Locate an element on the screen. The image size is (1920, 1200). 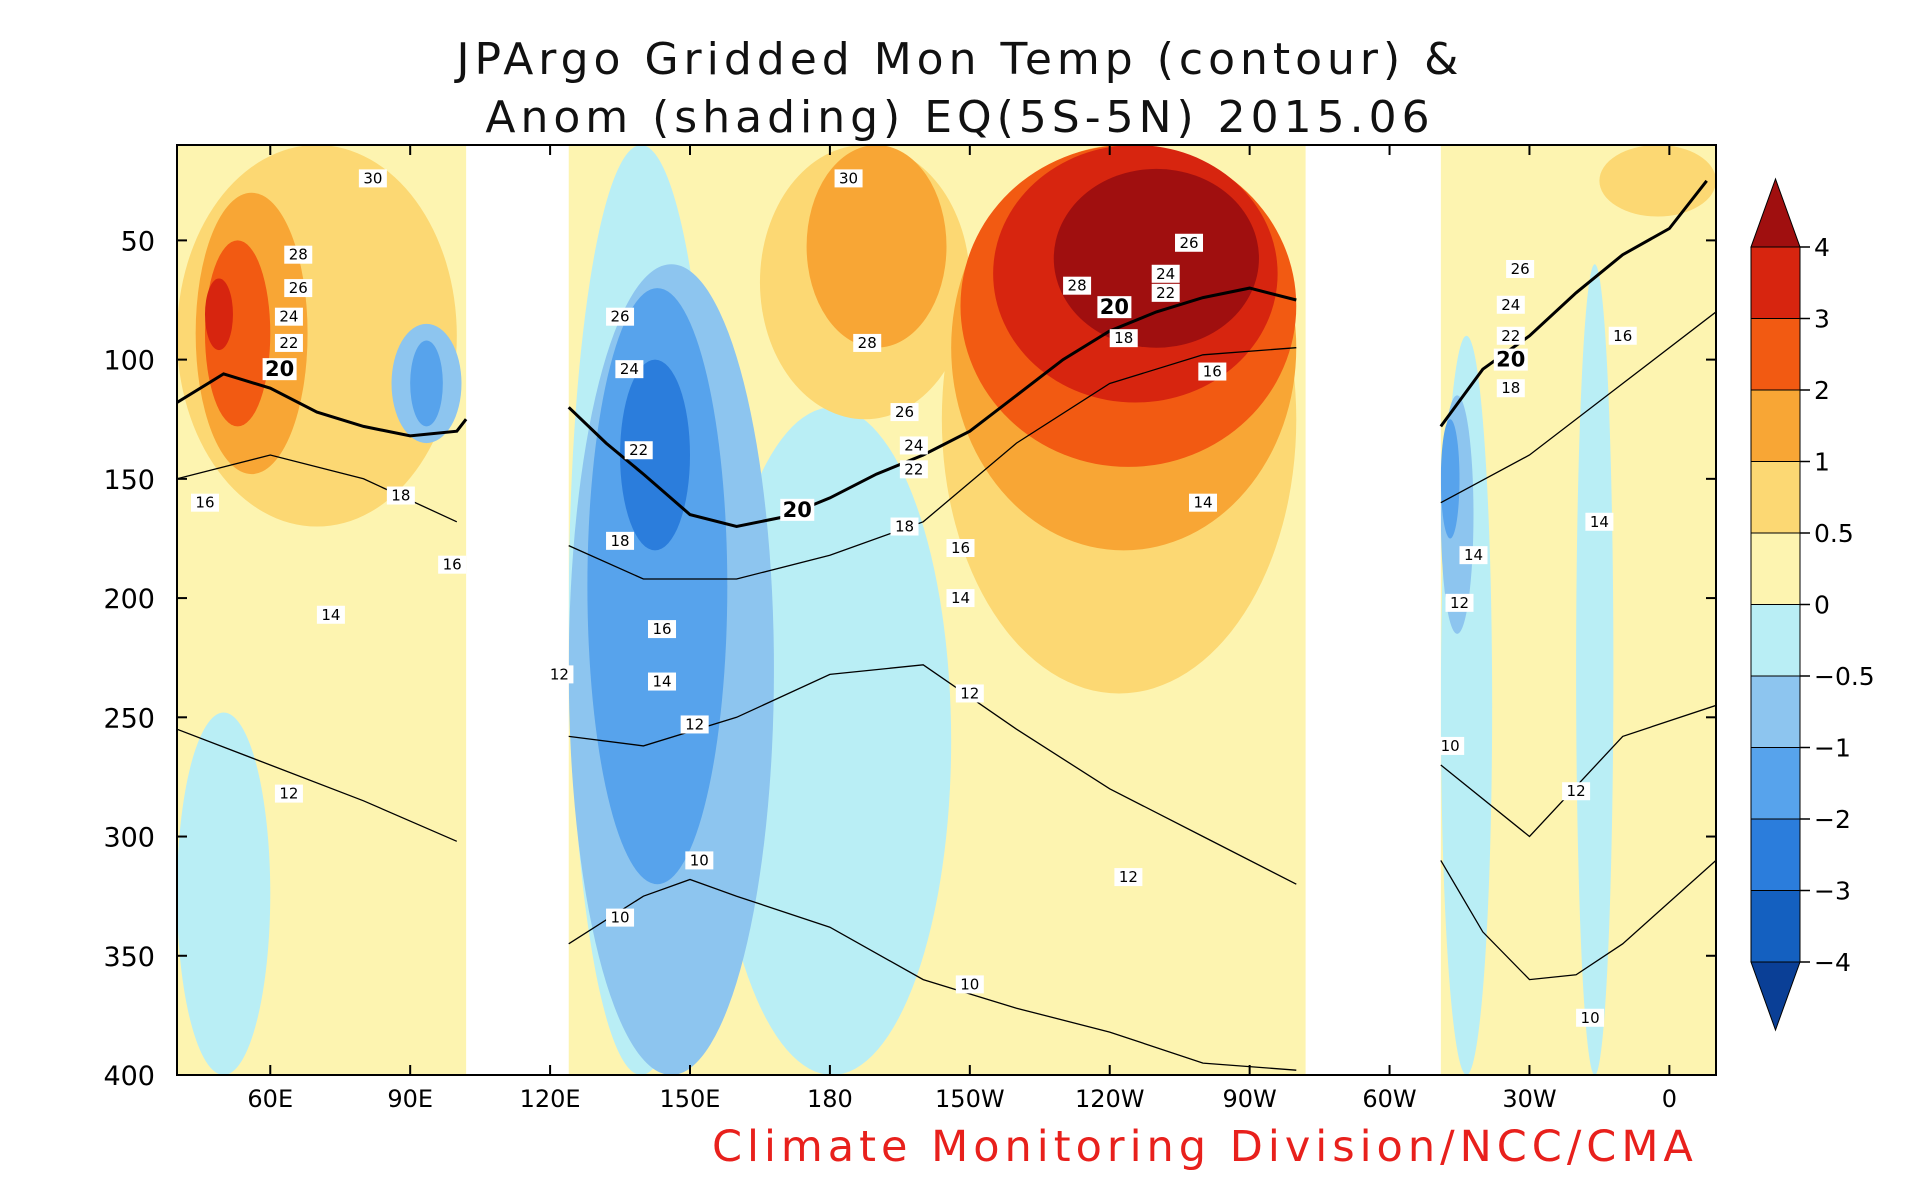
colorbar-label: 3 is located at coordinates (1822, 319).